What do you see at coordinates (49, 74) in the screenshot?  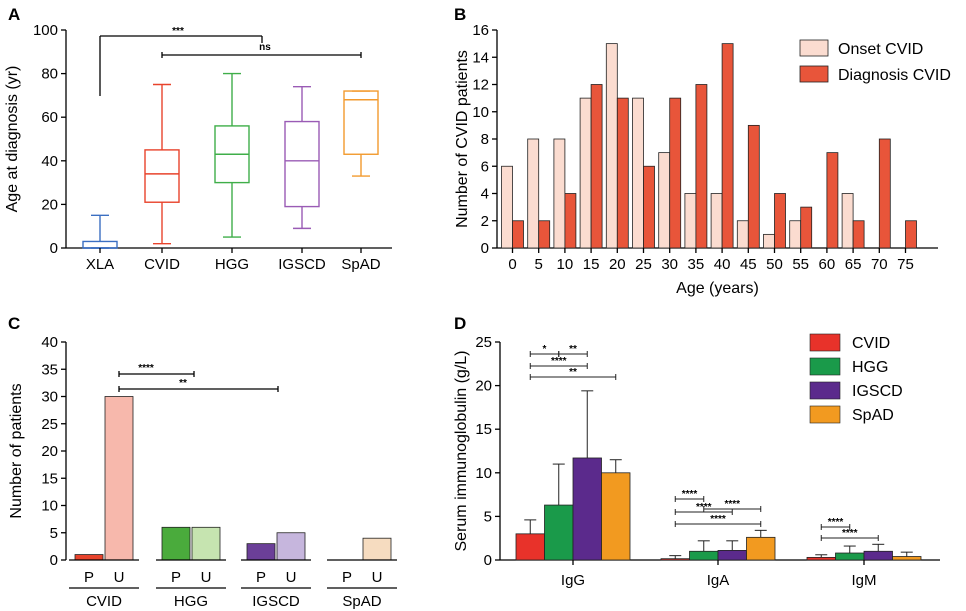 I see `y-tick-label: 80` at bounding box center [49, 74].